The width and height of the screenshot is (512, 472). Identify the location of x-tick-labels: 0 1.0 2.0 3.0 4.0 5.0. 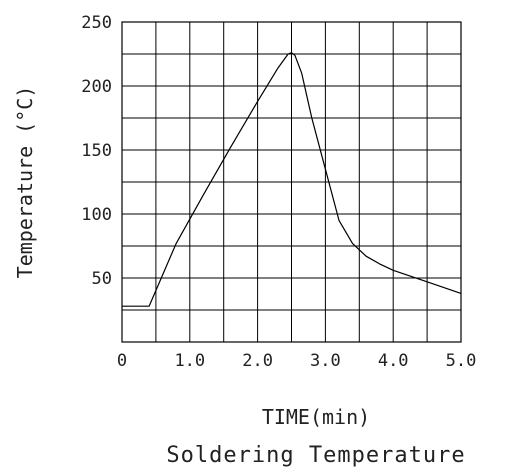
(296, 361).